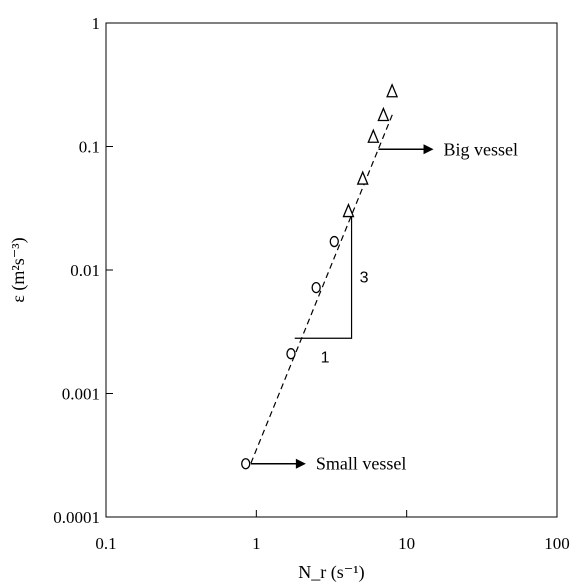  Describe the element at coordinates (105, 543) in the screenshot. I see `x-tick-label: 0.1` at that location.